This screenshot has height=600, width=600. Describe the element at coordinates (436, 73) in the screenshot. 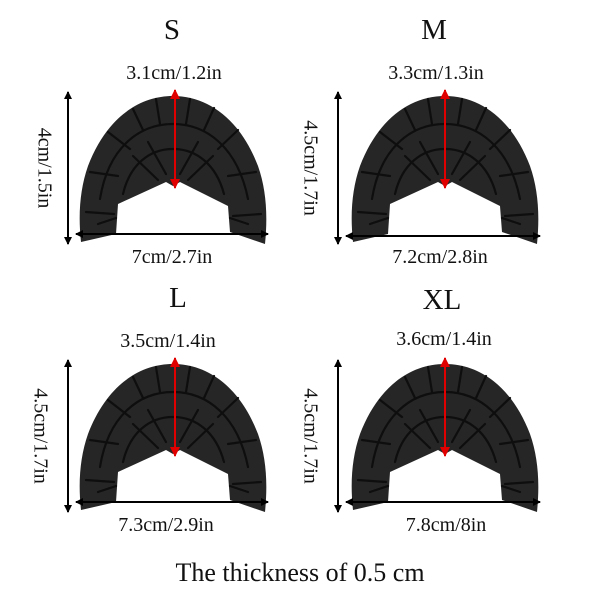

I see `top-width-label: 3.3cm/1.3in` at that location.